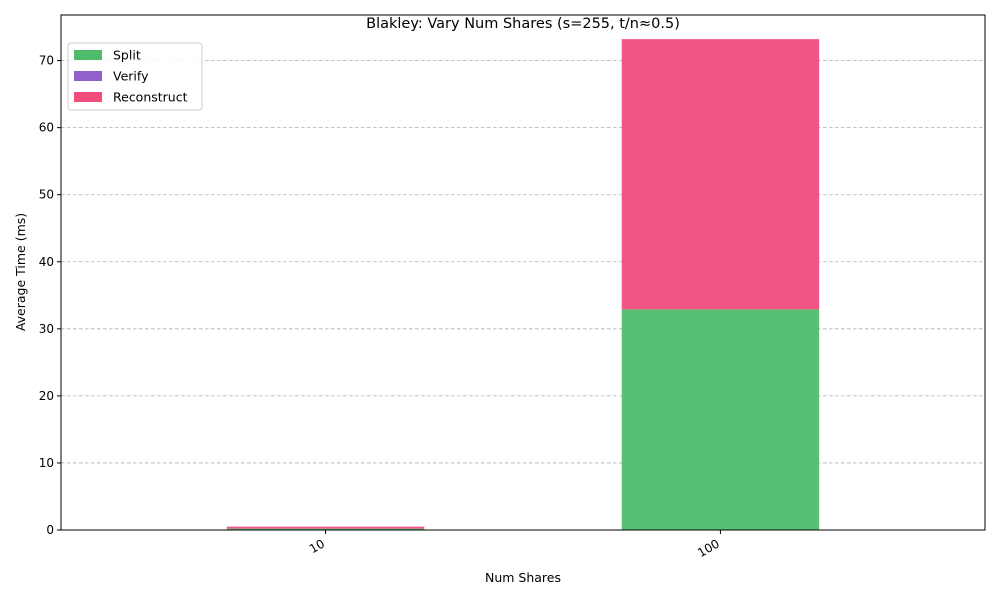 This screenshot has width=1000, height=600. I want to click on x-tick-label: 100, so click(708, 548).